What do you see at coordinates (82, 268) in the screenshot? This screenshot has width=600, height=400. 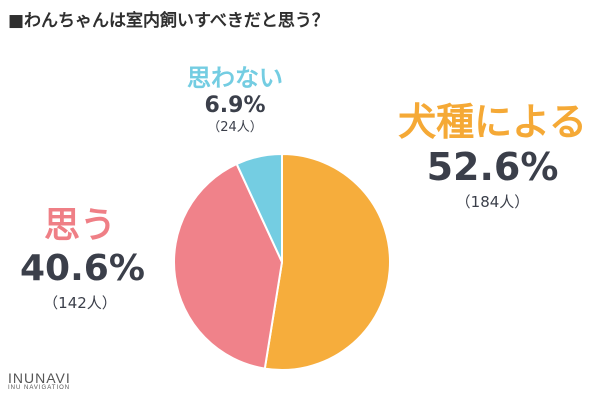 I see `slice-value-yes: 40.6%` at bounding box center [82, 268].